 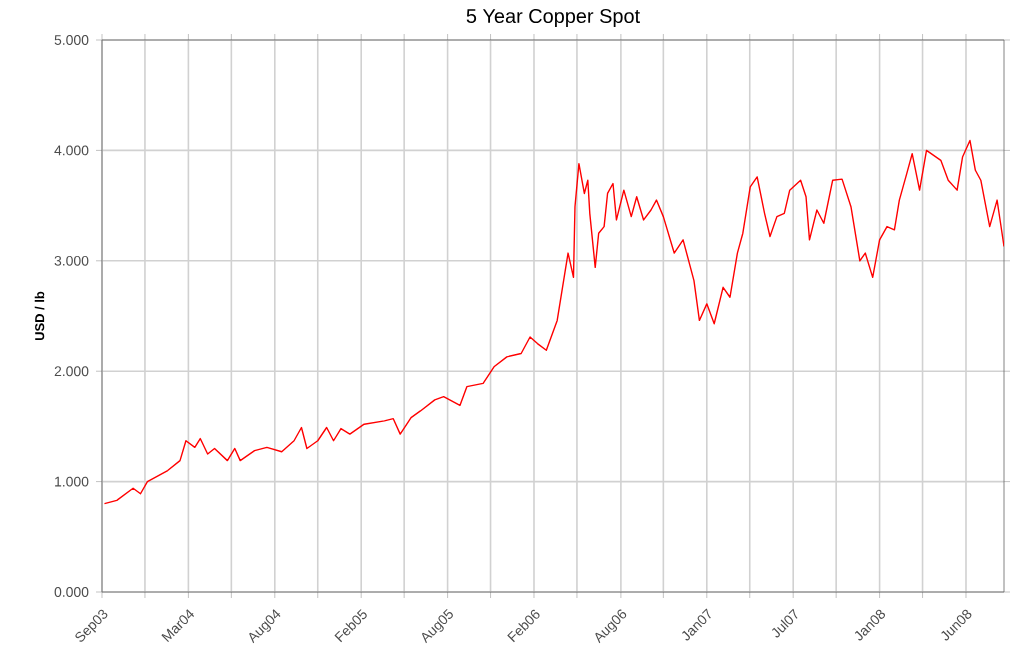 What do you see at coordinates (553, 17) in the screenshot?
I see `chart-title: 5 Year Copper Spot` at bounding box center [553, 17].